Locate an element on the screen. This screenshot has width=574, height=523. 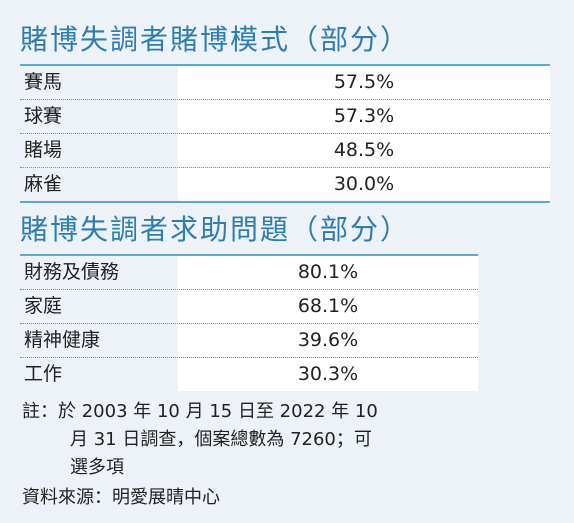
row-label: 家庭 is located at coordinates (99, 306).